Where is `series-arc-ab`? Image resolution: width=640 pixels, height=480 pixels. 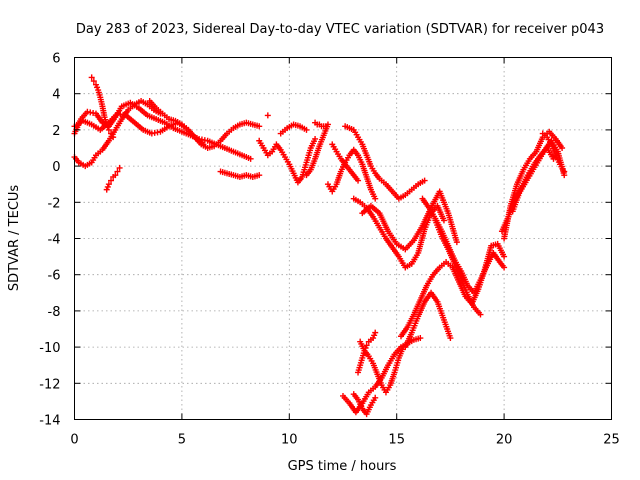
series-arc-ab is located at coordinates (527, 190).